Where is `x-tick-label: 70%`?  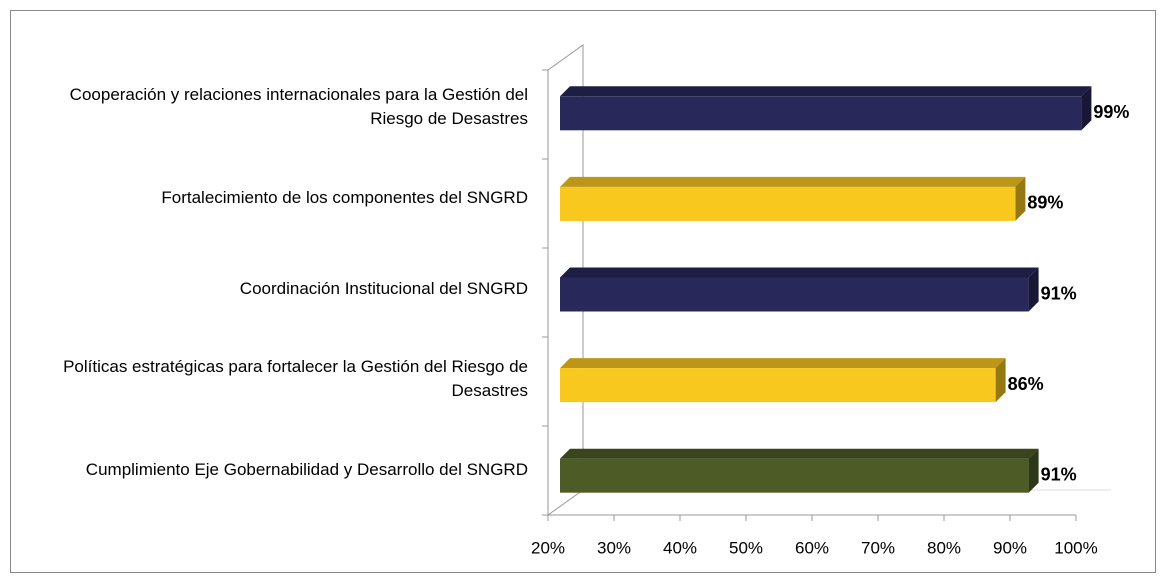 x-tick-label: 70% is located at coordinates (878, 547).